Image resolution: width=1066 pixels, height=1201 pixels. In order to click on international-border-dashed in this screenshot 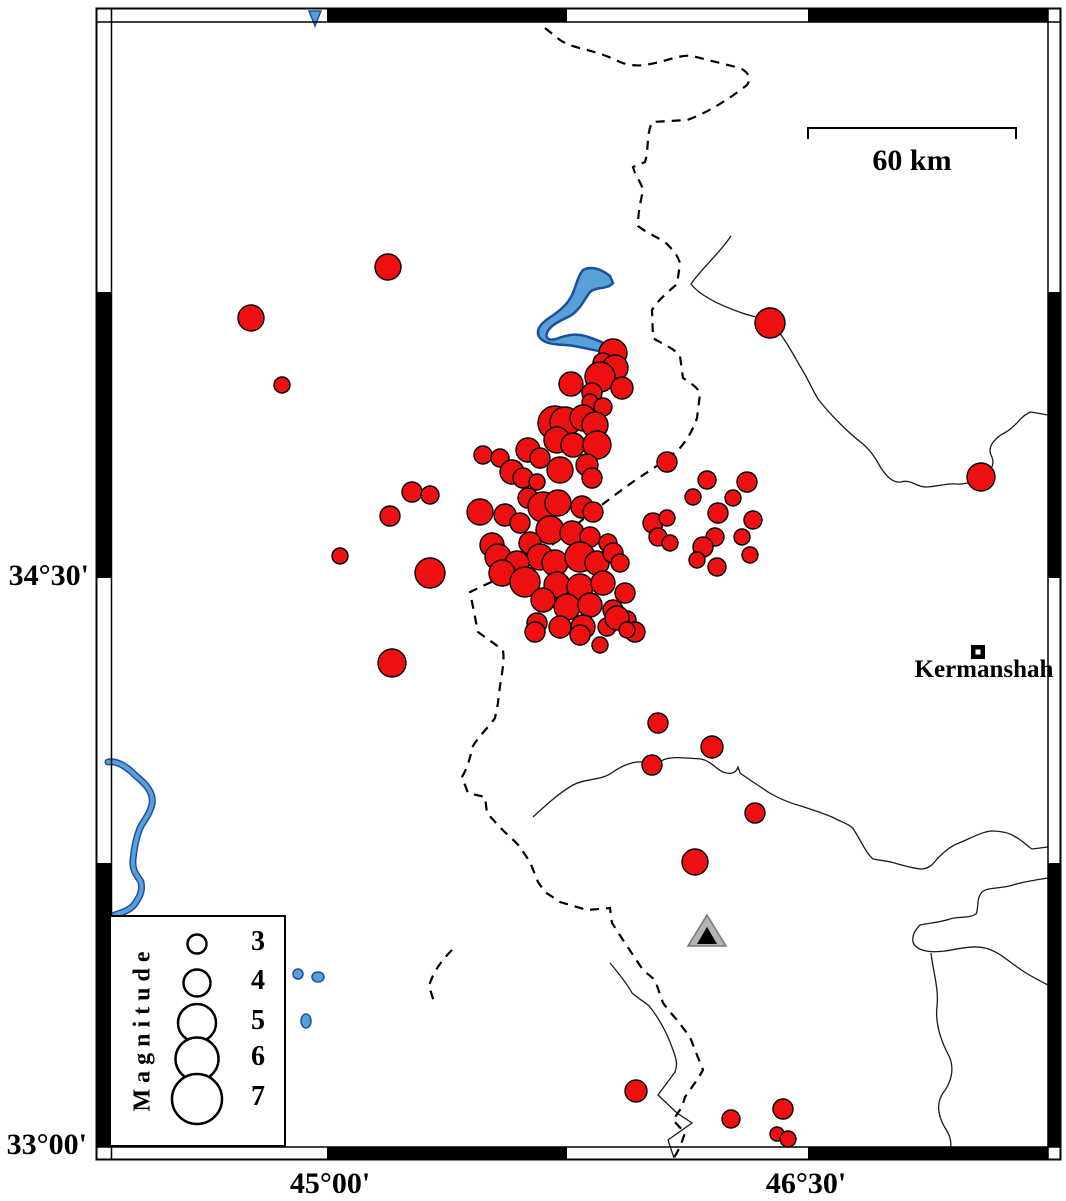, I will do `click(440, 976)`.